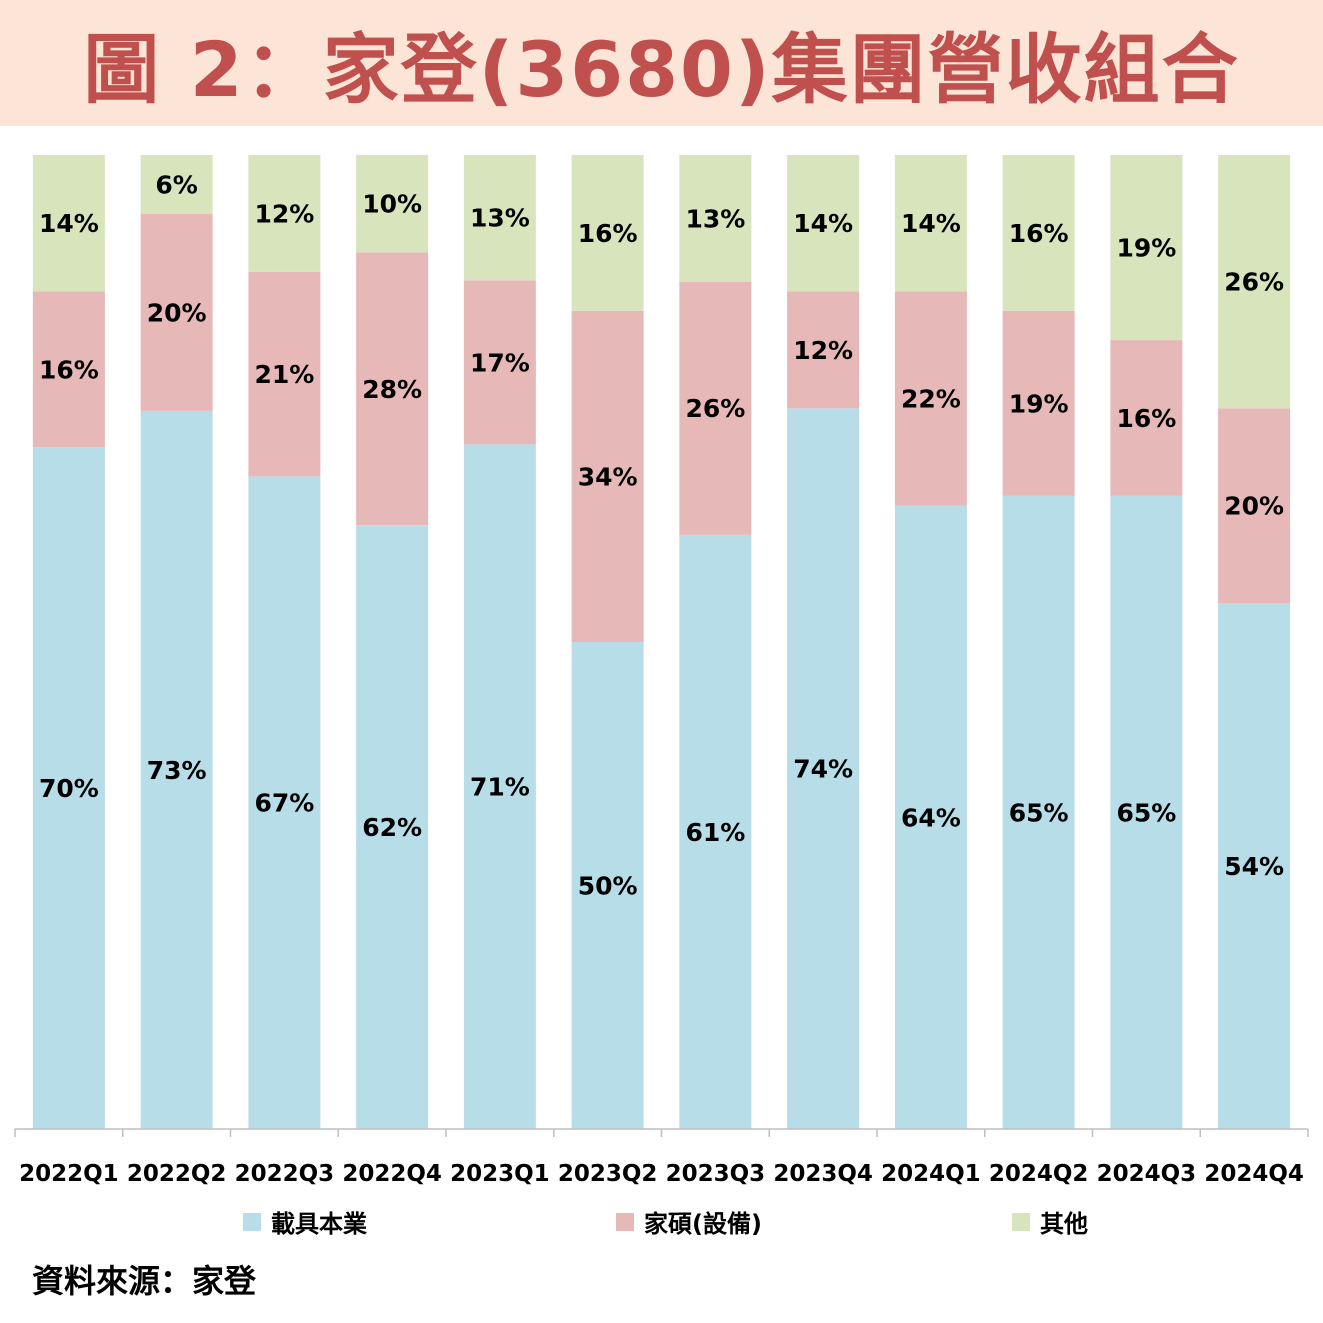 The width and height of the screenshot is (1323, 1323). What do you see at coordinates (1254, 1174) in the screenshot?
I see `x-tick-label-2024Q4: 2024Q4` at bounding box center [1254, 1174].